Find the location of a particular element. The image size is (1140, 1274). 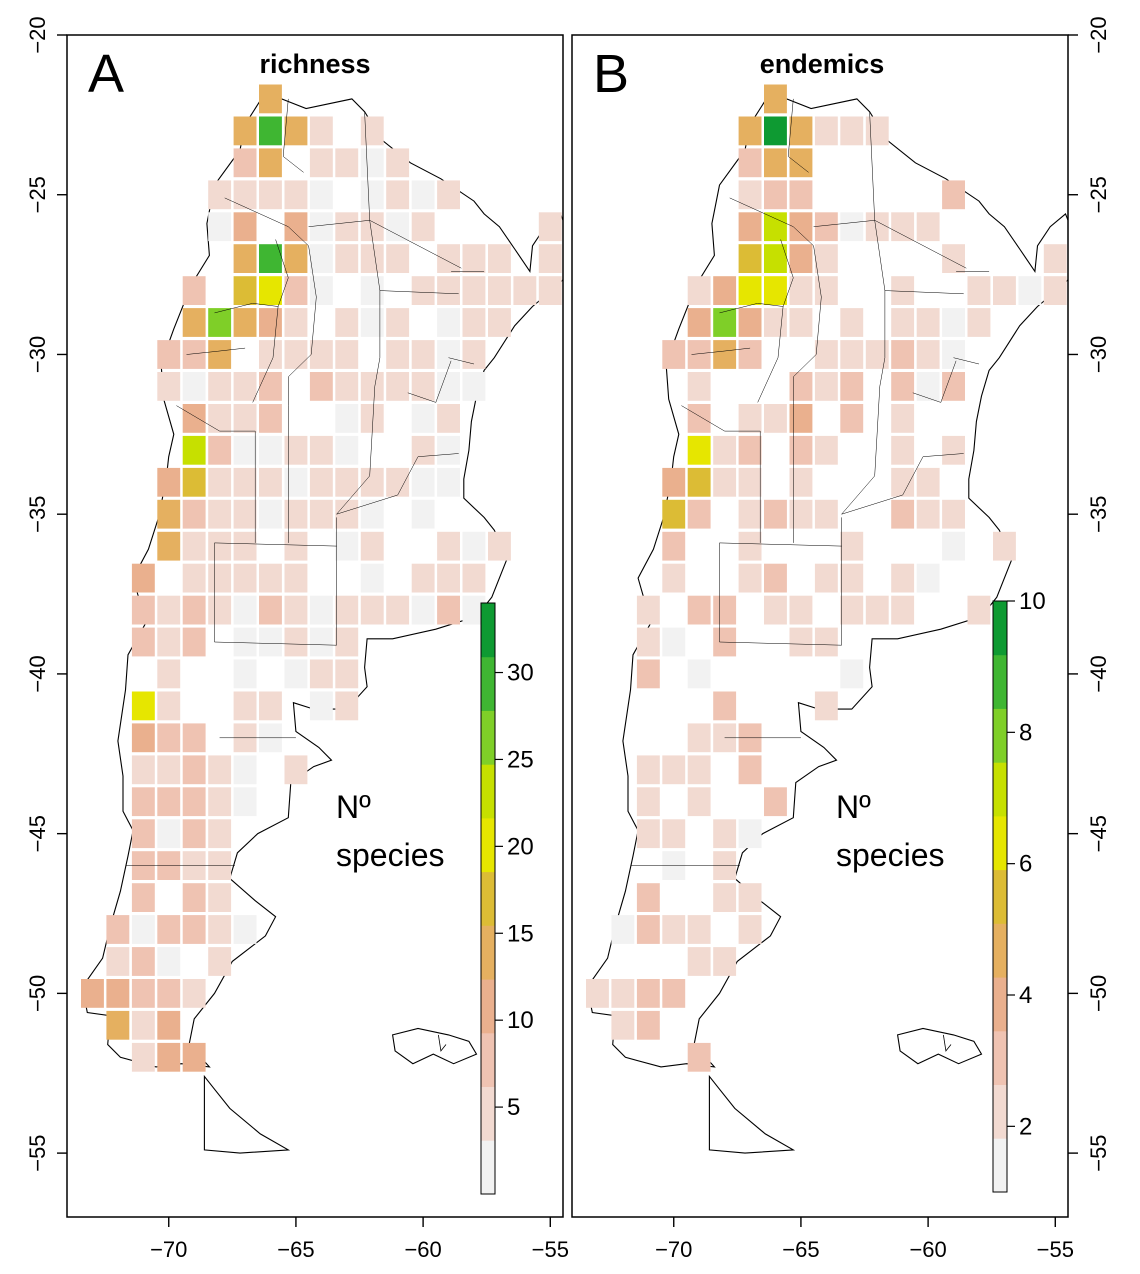

x-tick-label: −60 is located at coordinates (422, 1249).